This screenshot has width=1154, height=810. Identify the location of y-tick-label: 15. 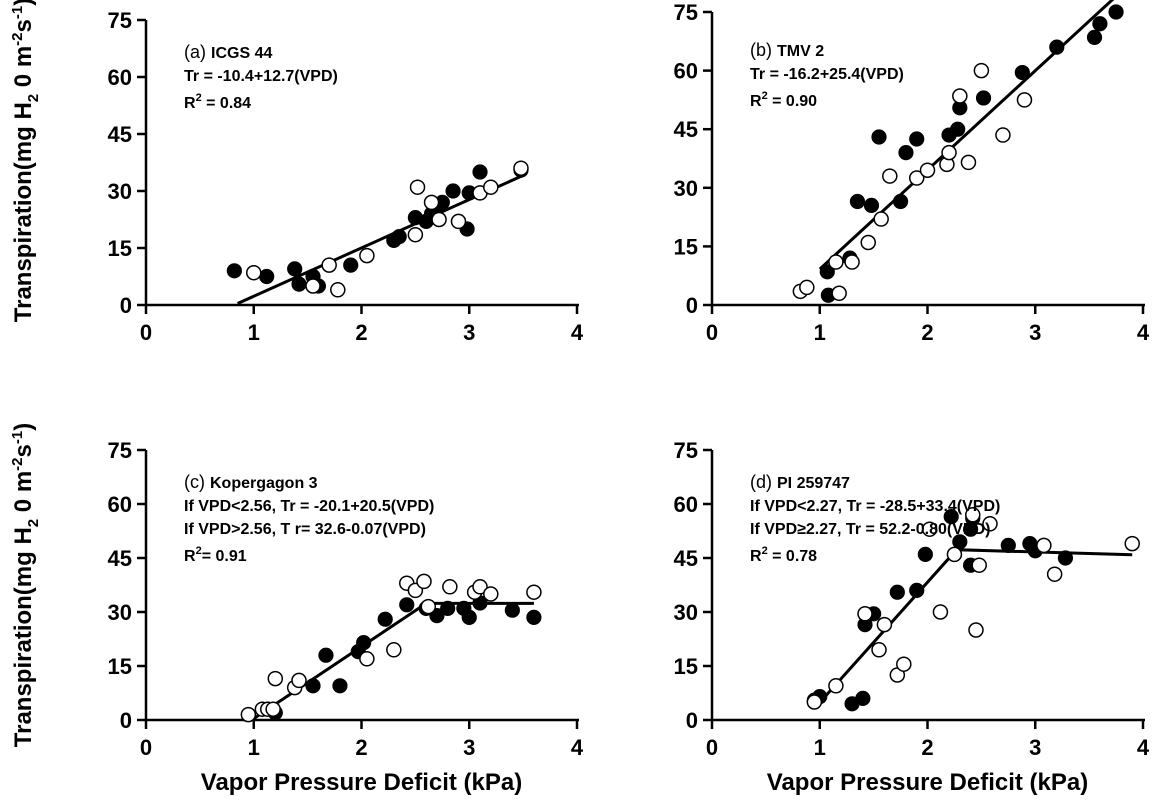
(120, 248).